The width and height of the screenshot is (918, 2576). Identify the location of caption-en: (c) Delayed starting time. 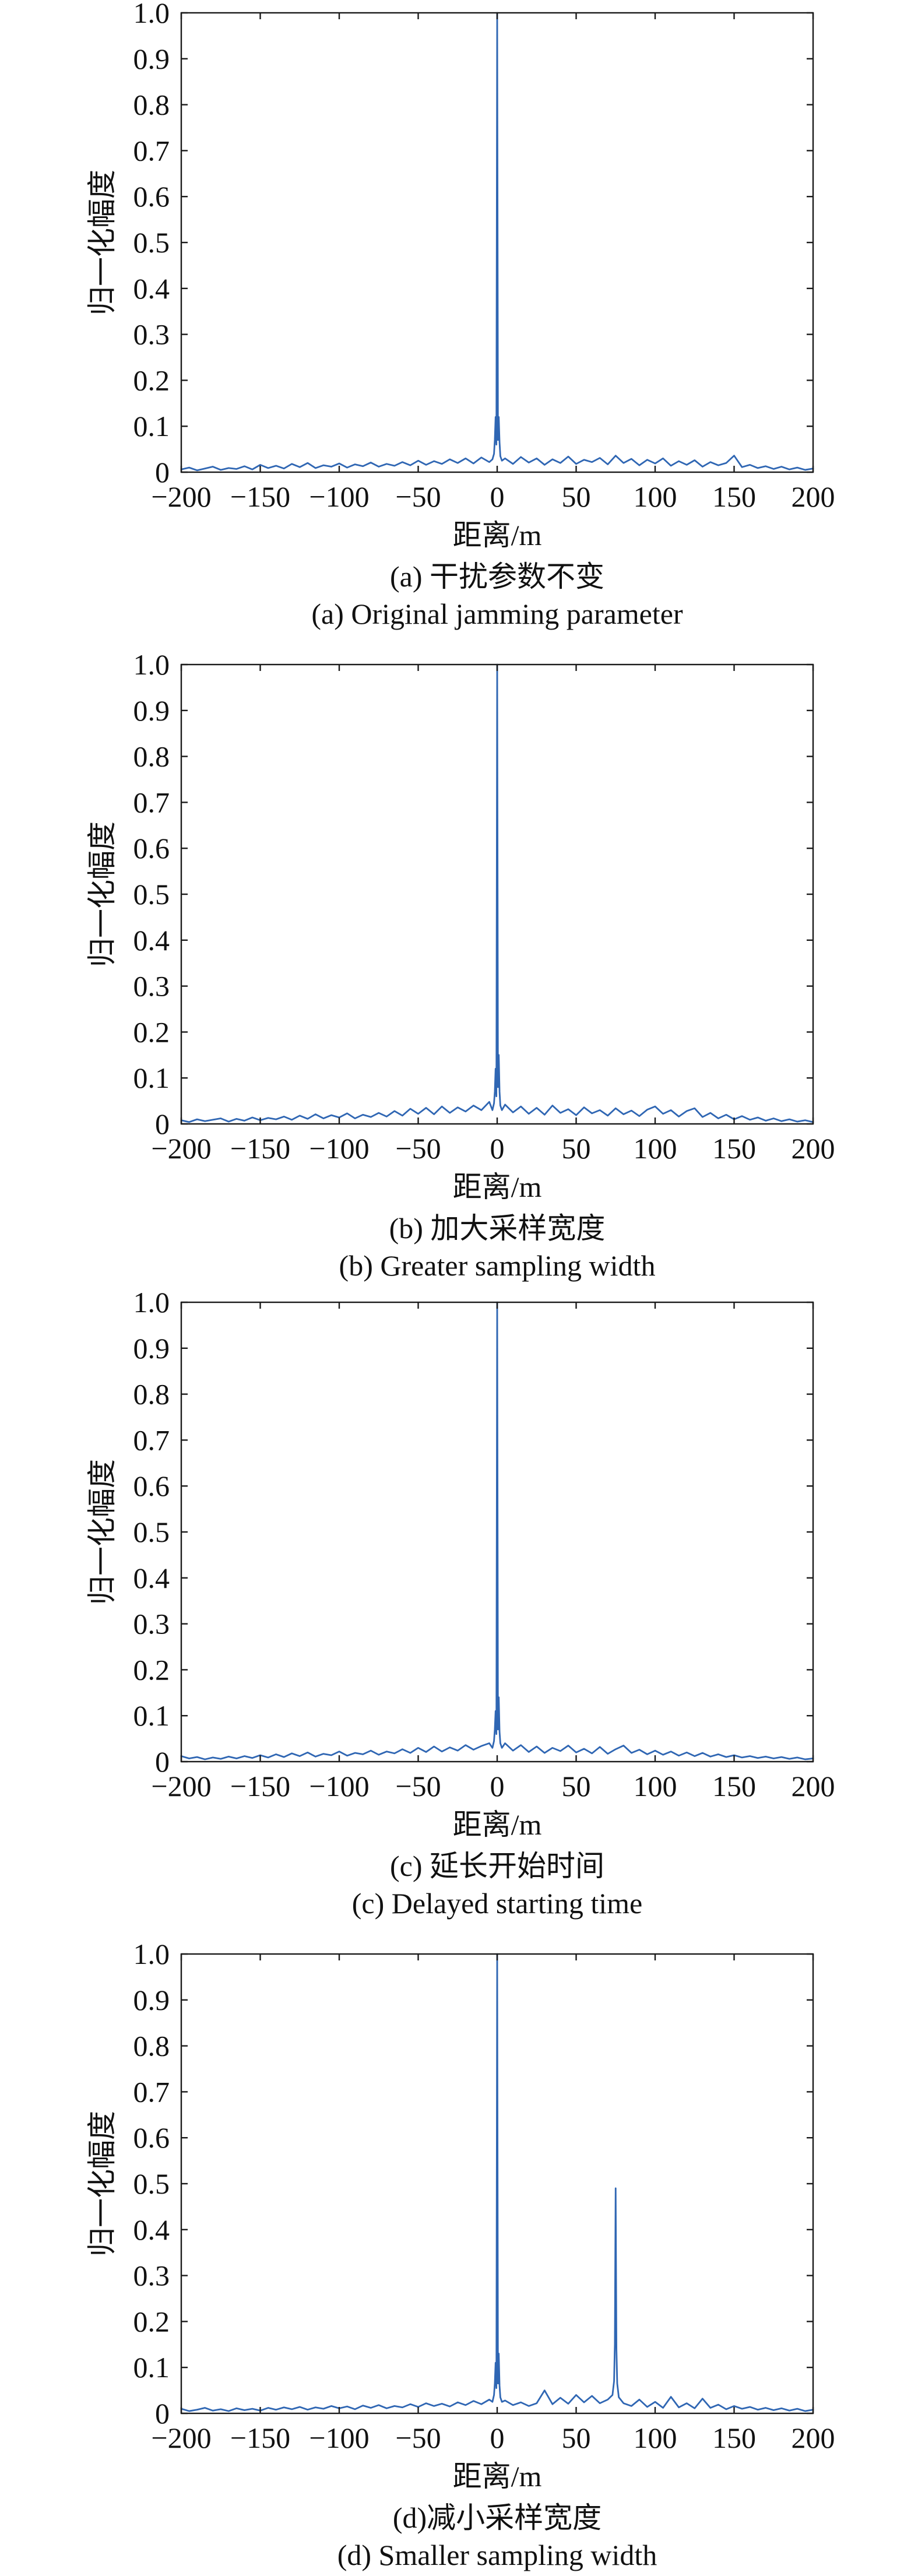
(497, 1903).